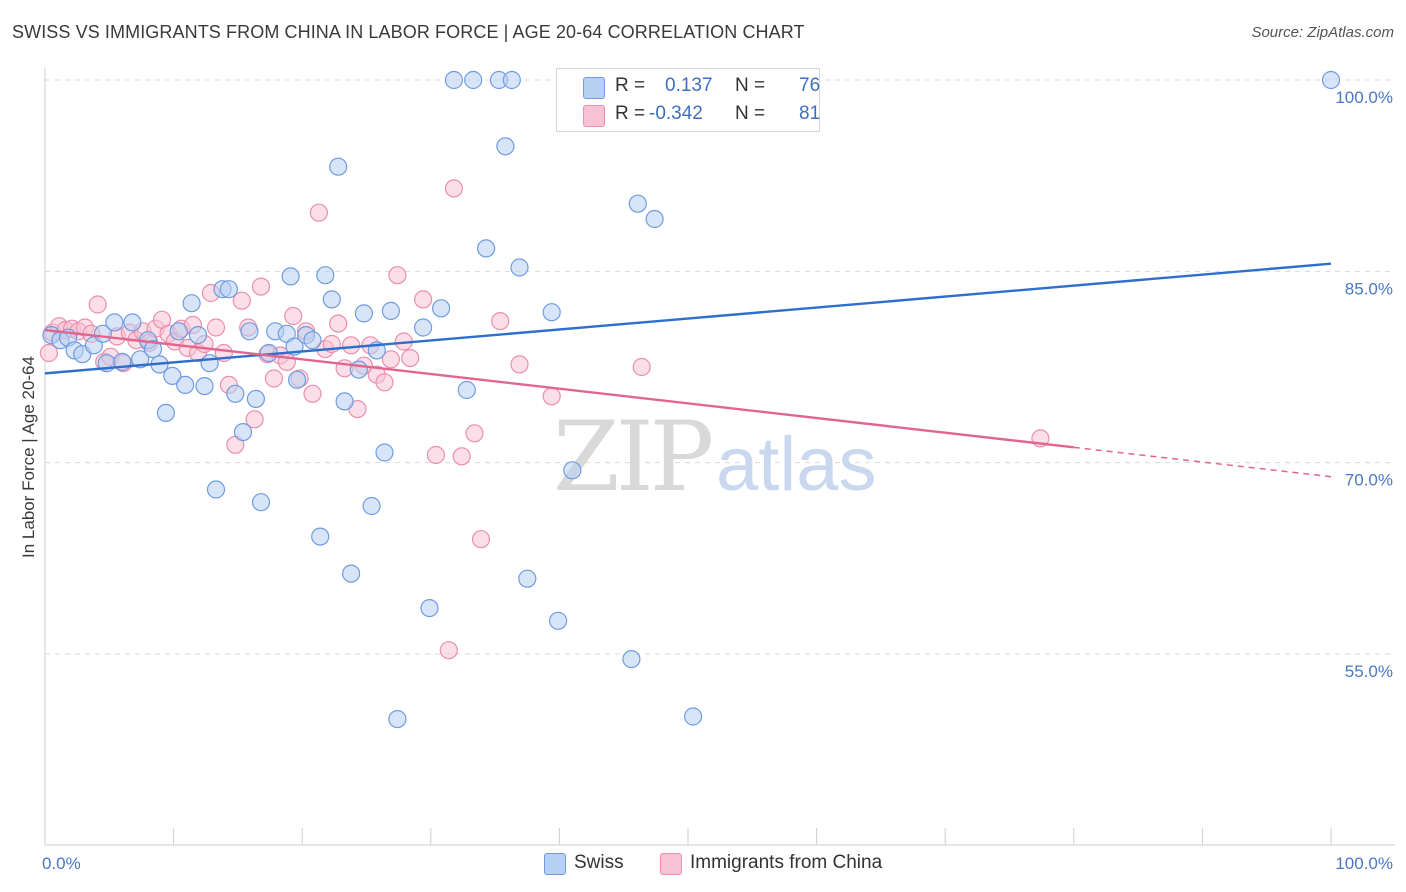  What do you see at coordinates (61, 863) in the screenshot?
I see `x-tick-label-0: 0.0%` at bounding box center [61, 863].